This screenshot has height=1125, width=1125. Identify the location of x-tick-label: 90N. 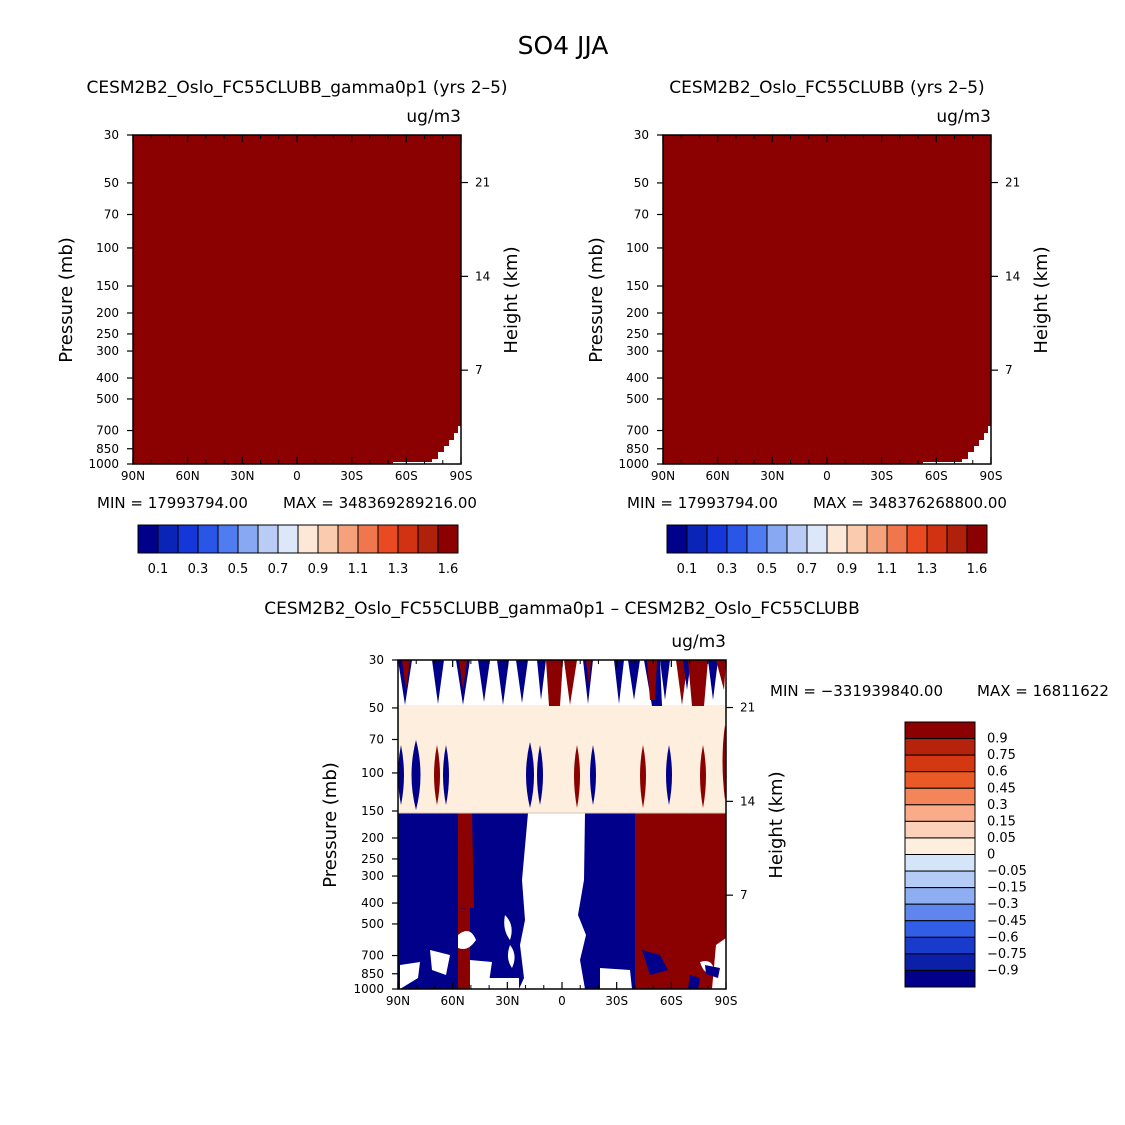
(398, 1001).